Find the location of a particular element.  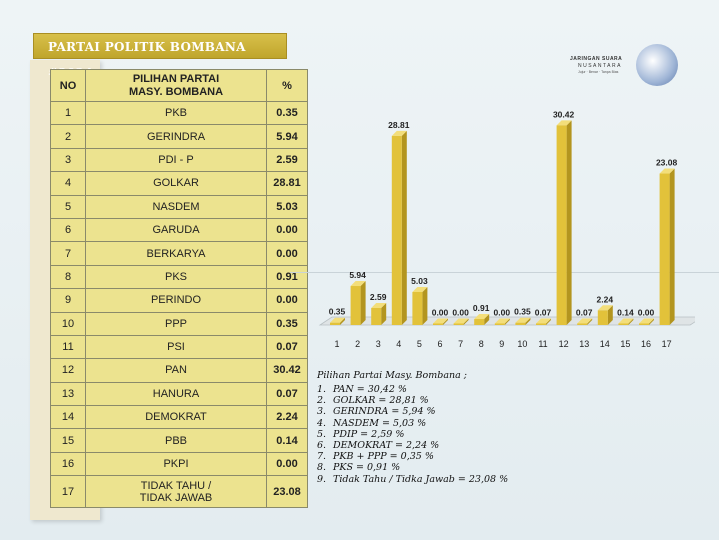

table-row: 11 PSI 0.07 is located at coordinates (179, 347).